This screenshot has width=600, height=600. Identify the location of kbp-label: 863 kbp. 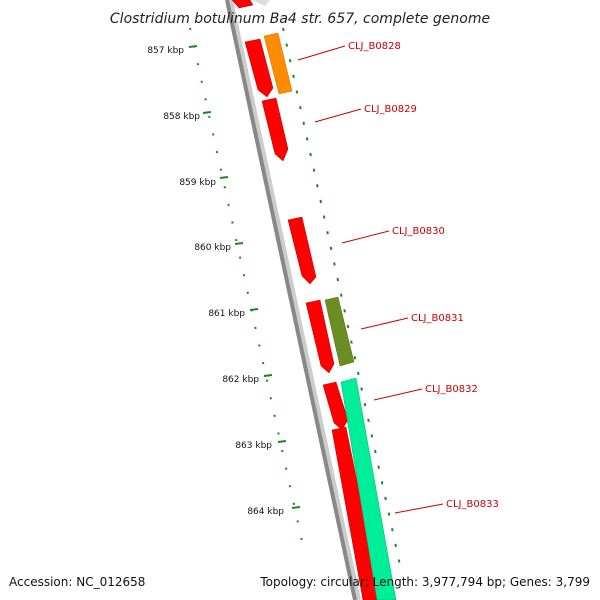
(253, 446).